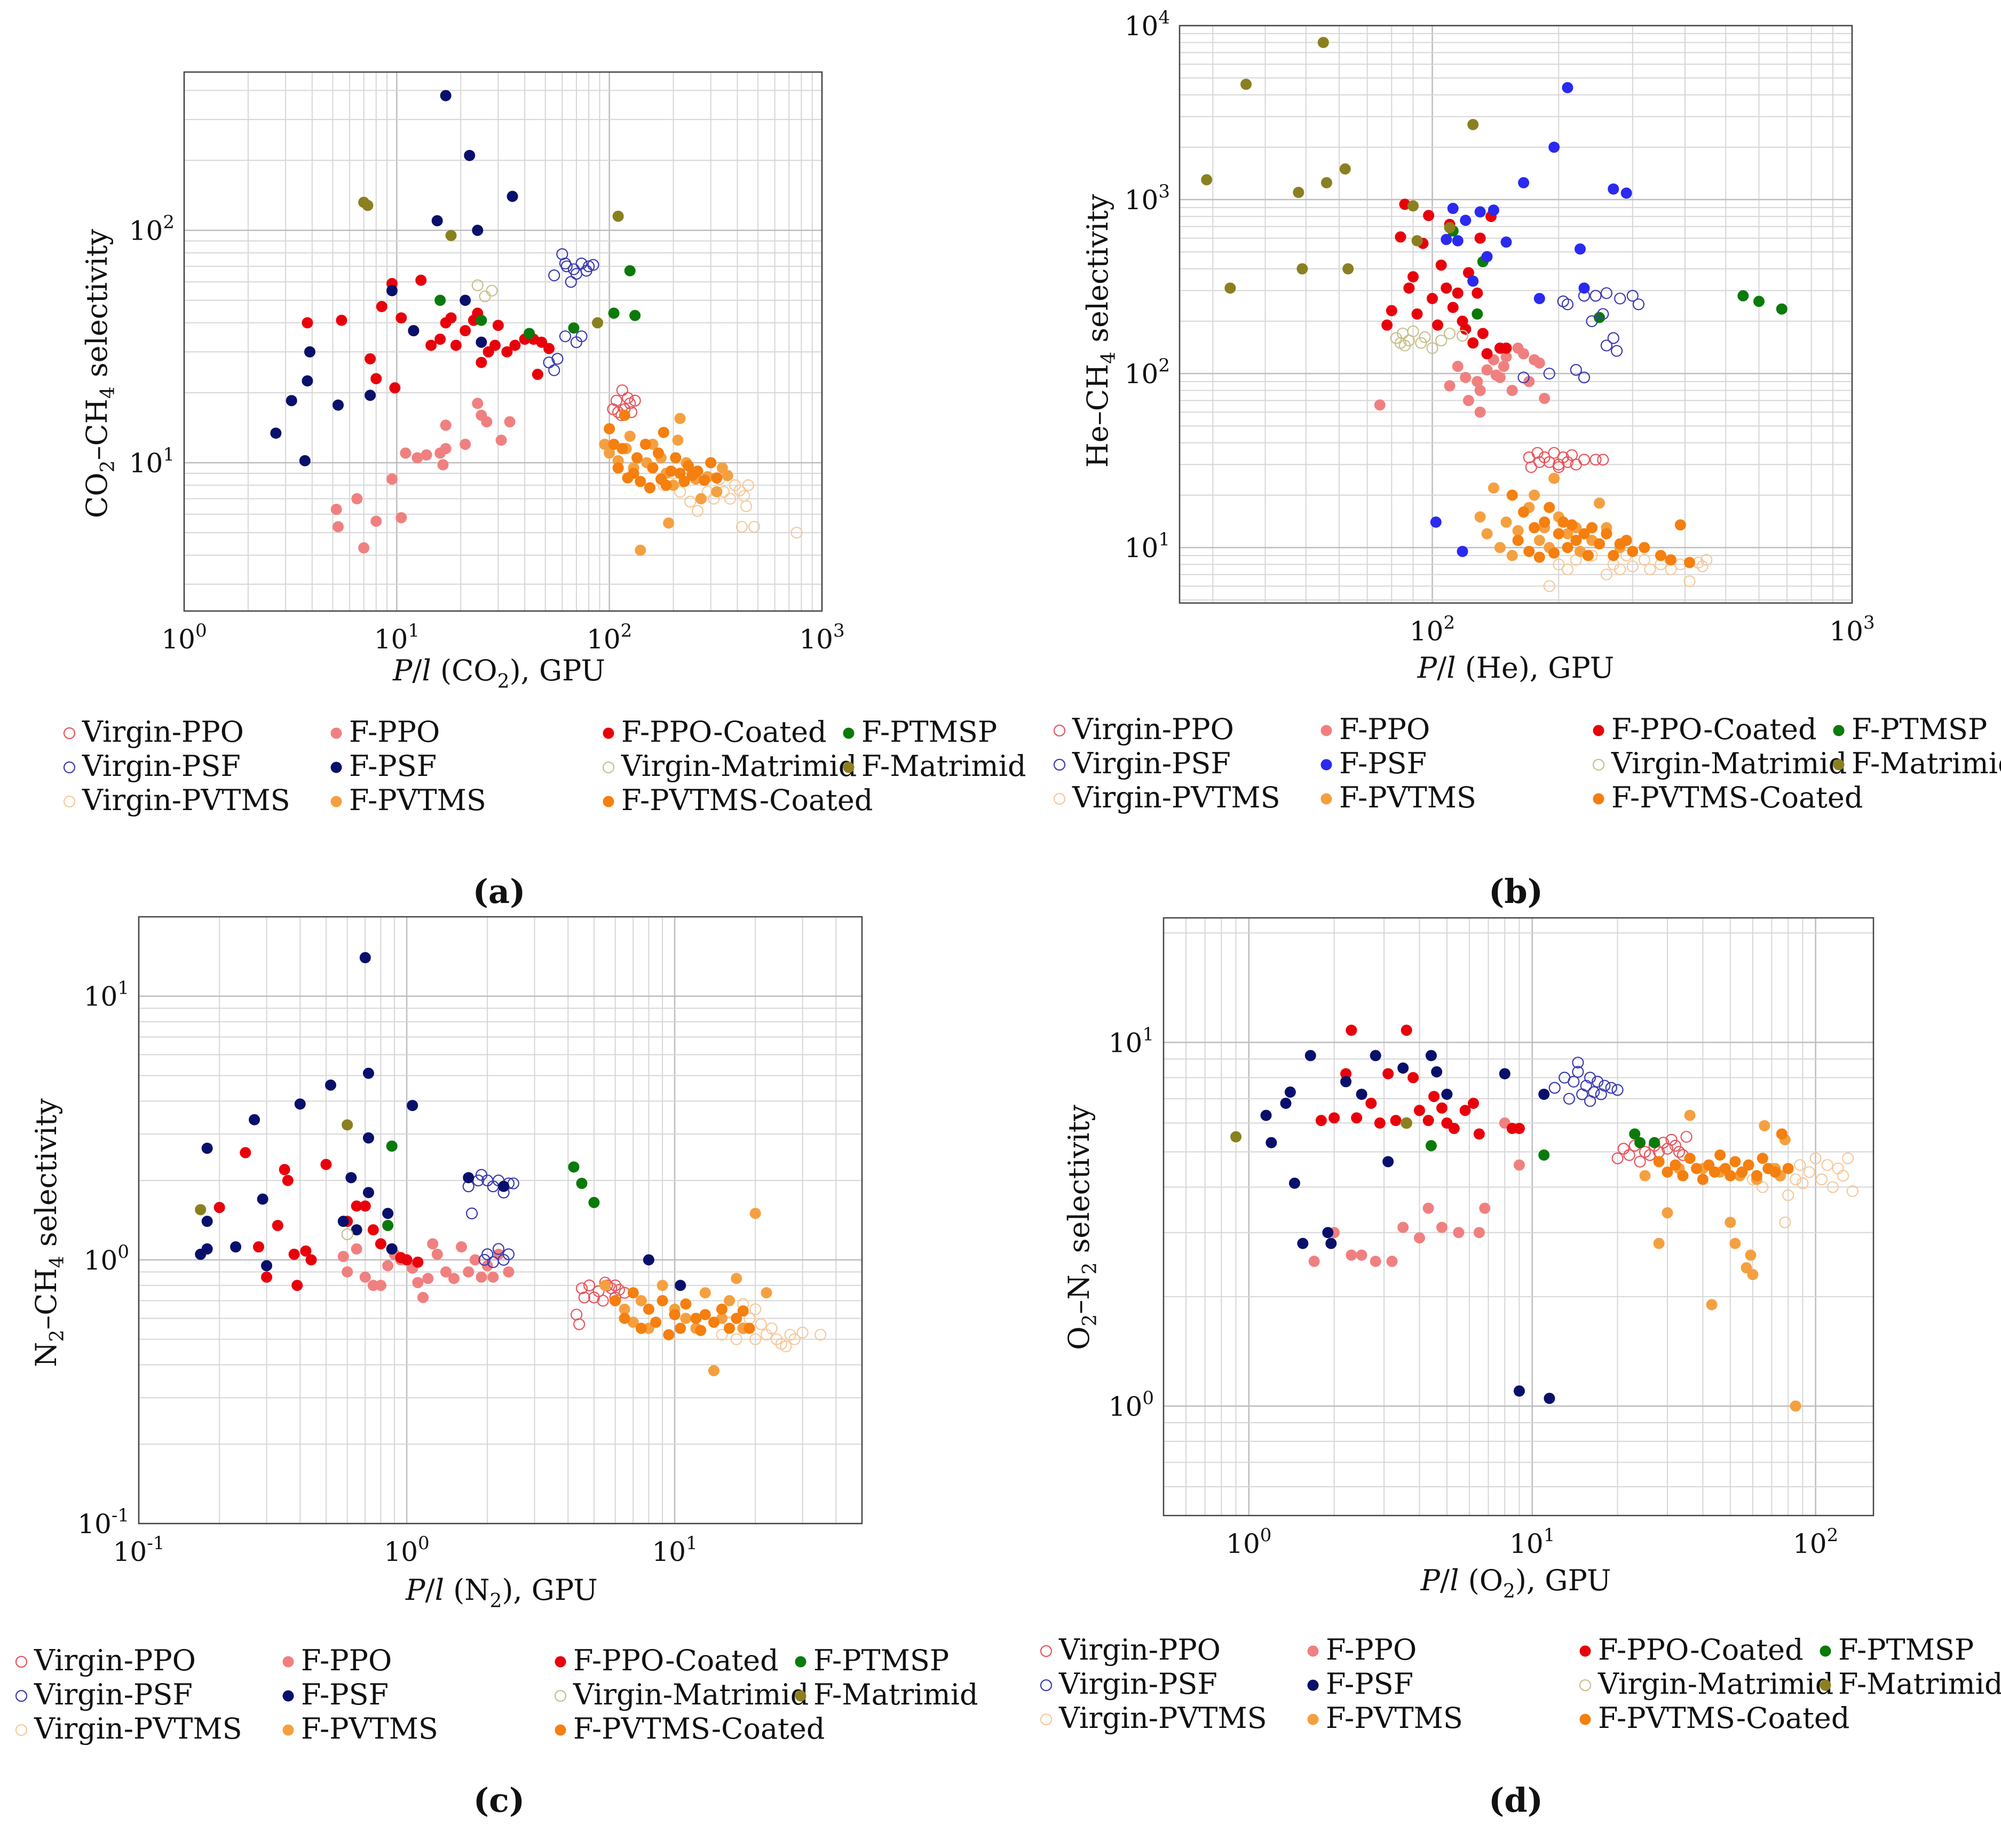 Image resolution: width=2001 pixels, height=1848 pixels. Describe the element at coordinates (99, 373) in the screenshot. I see `y-axis-label: CO2–CH4 selectivity` at that location.